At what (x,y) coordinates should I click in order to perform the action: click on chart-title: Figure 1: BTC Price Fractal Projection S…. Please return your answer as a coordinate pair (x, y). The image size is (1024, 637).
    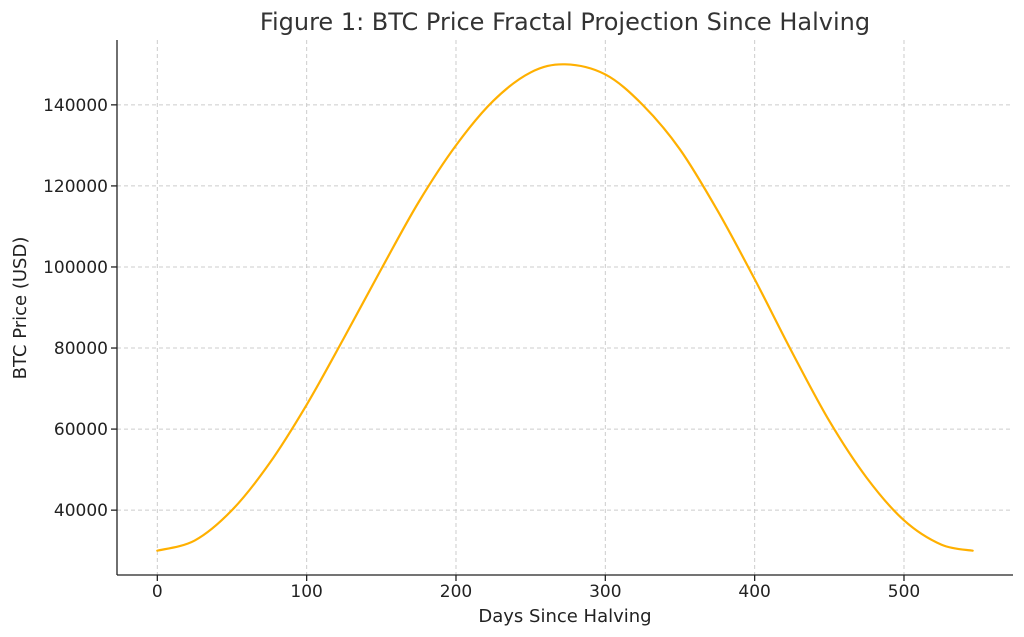
    Looking at the image, I should click on (565, 22).